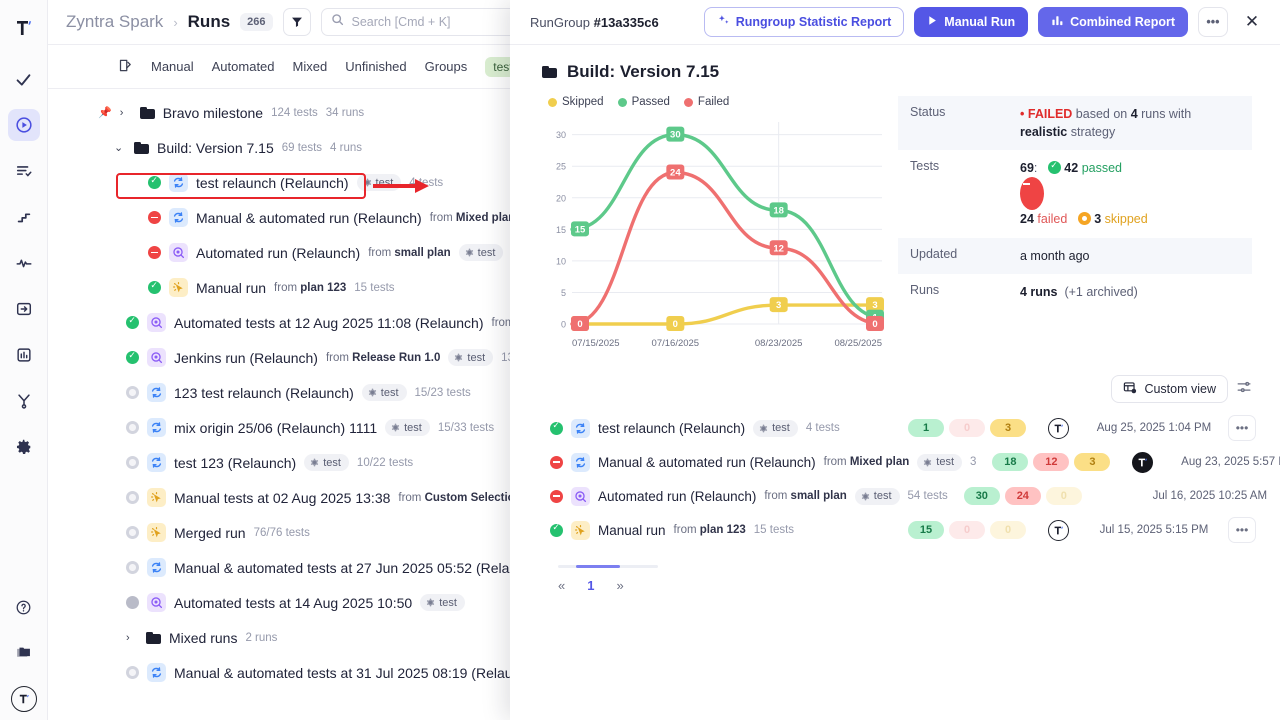 The width and height of the screenshot is (1280, 720). What do you see at coordinates (213, 112) in the screenshot?
I see `folder-title: Bravo milestone` at bounding box center [213, 112].